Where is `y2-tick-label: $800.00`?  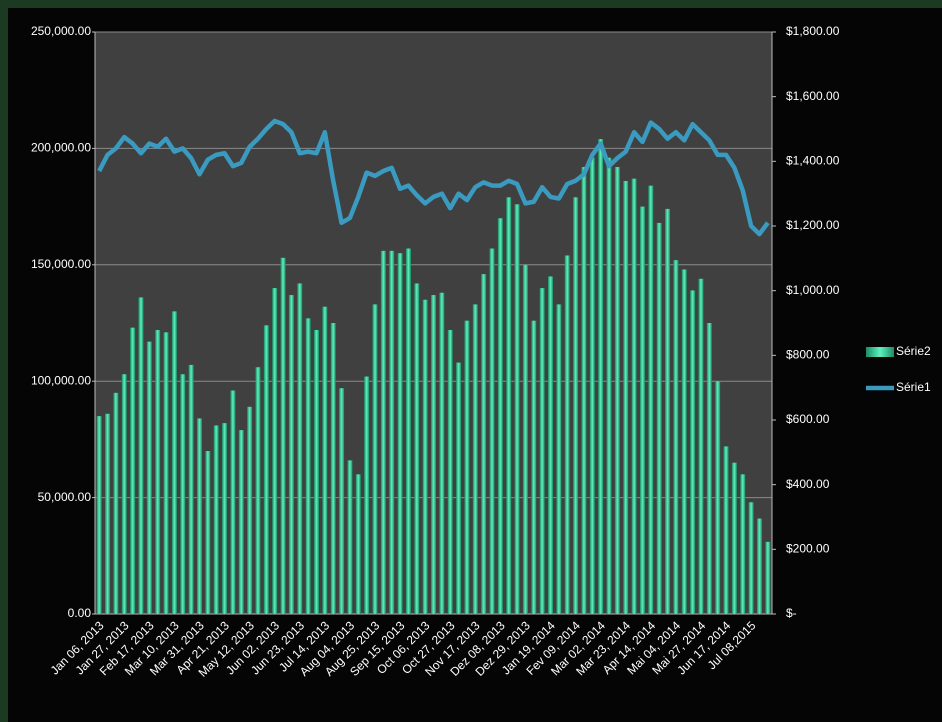
y2-tick-label: $800.00 is located at coordinates (808, 355).